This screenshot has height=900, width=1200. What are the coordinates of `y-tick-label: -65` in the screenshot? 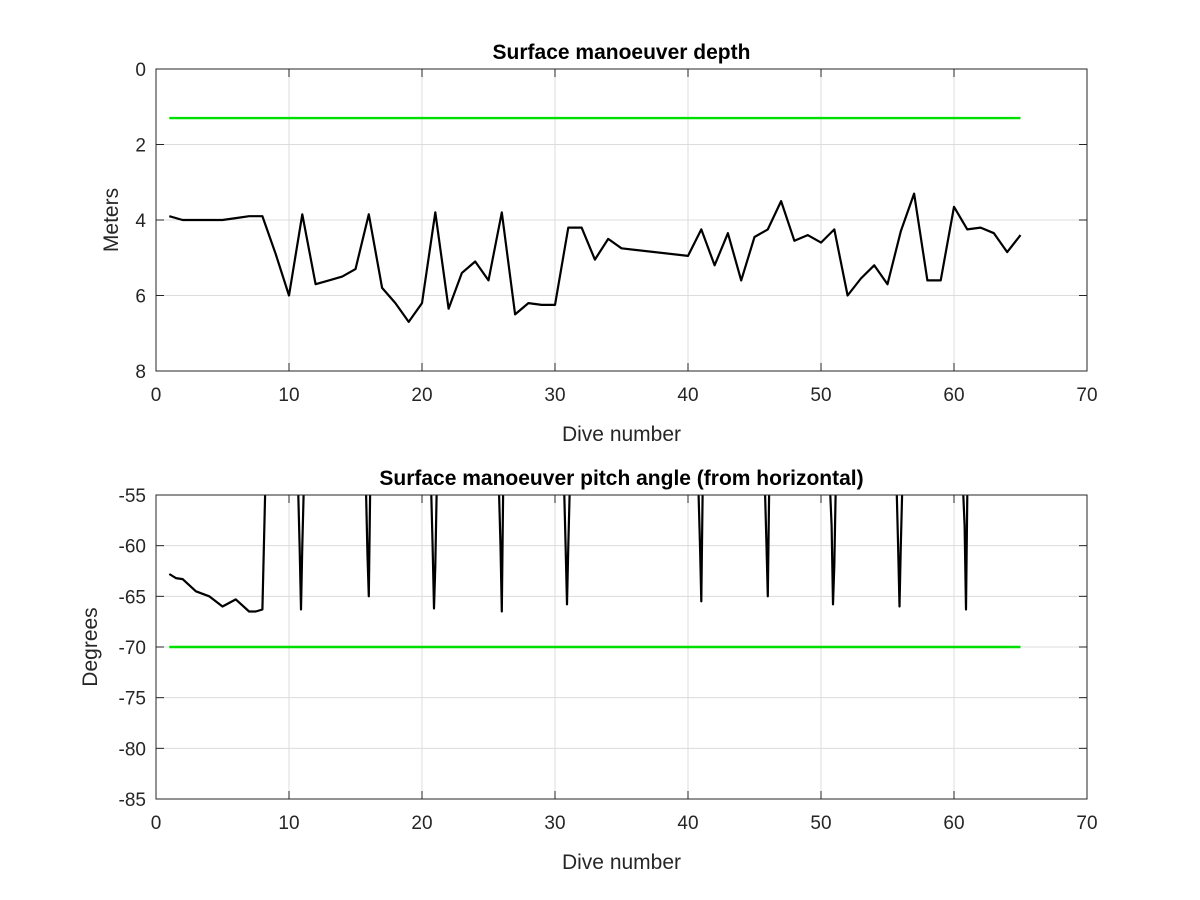 It's located at (132, 597).